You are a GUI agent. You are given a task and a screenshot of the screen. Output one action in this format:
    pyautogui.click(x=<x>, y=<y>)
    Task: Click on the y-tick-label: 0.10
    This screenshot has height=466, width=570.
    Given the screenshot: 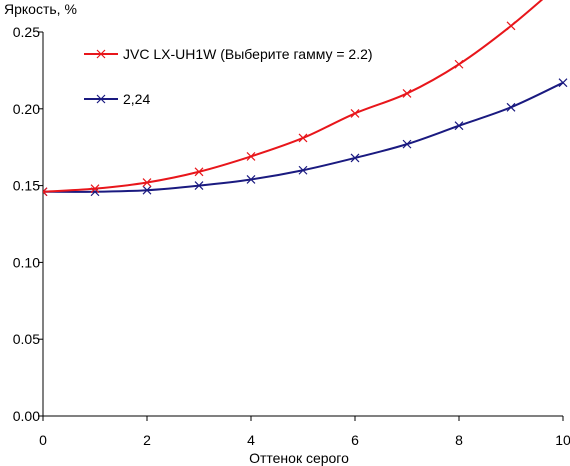 What is the action you would take?
    pyautogui.click(x=26, y=262)
    